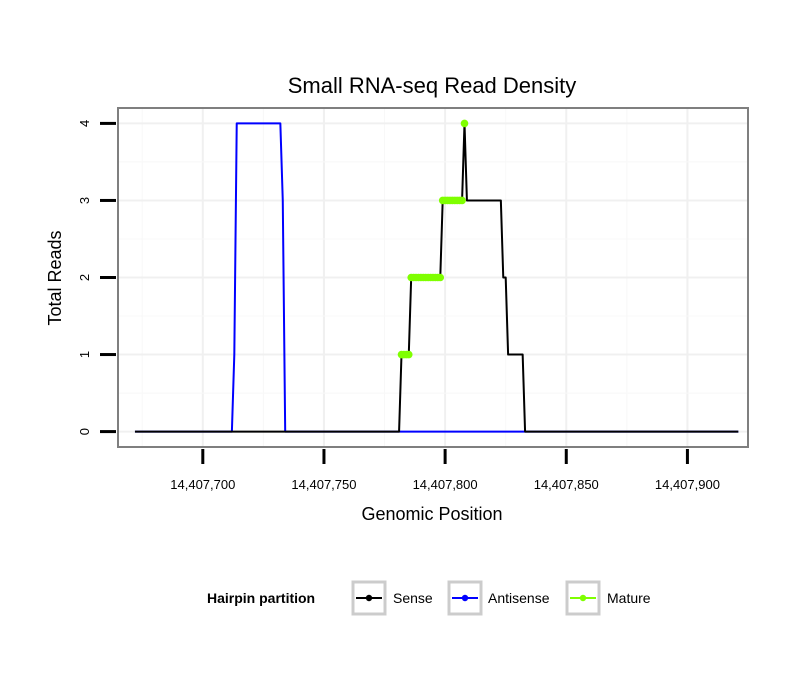 The height and width of the screenshot is (690, 810). I want to click on y-axis-title: Total Reads, so click(55, 277).